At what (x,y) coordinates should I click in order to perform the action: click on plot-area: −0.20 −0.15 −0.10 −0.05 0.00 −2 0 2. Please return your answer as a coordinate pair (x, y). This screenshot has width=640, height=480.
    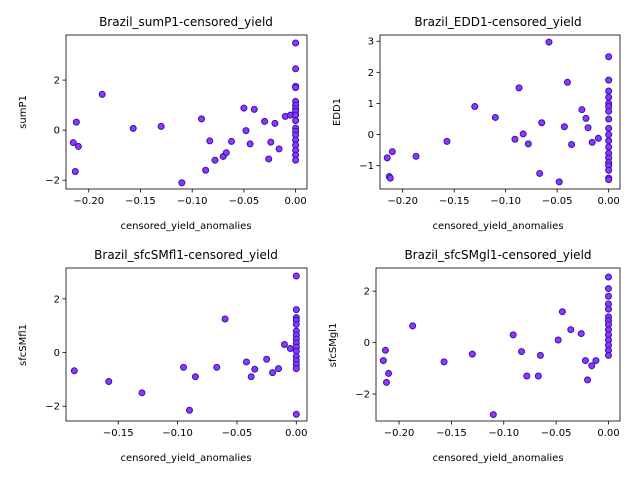
    Looking at the image, I should click on (488, 353).